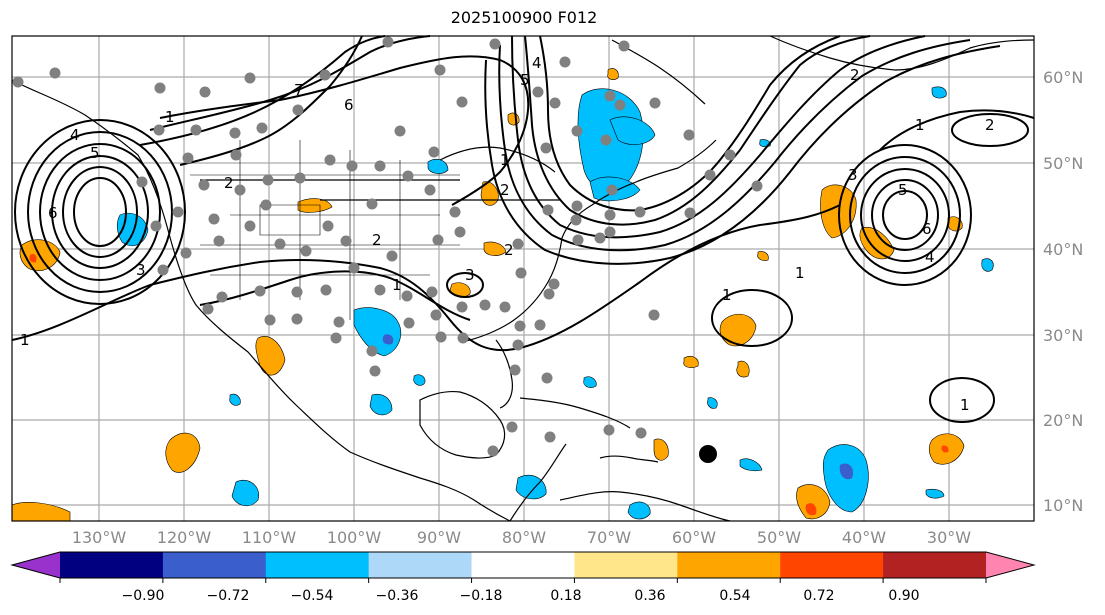  Describe the element at coordinates (1063, 163) in the screenshot. I see `lat-label: 50°N` at that location.